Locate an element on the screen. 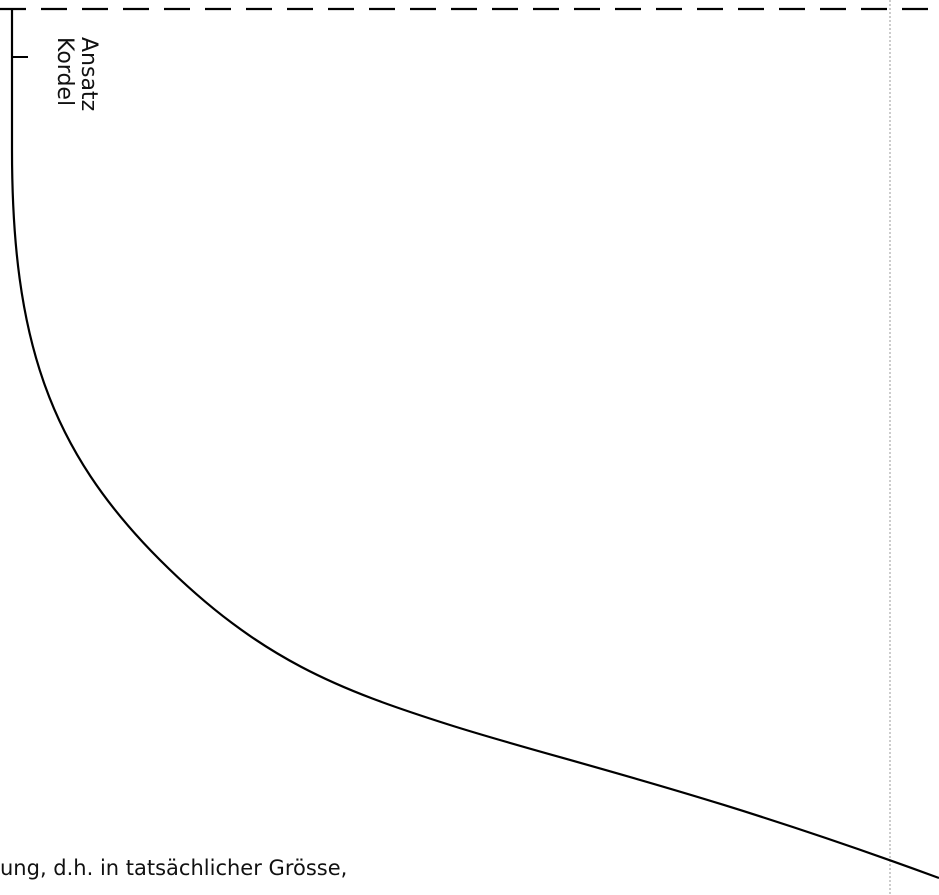  cord-attachment-label: Ansatz Kordel is located at coordinates (70, 92).